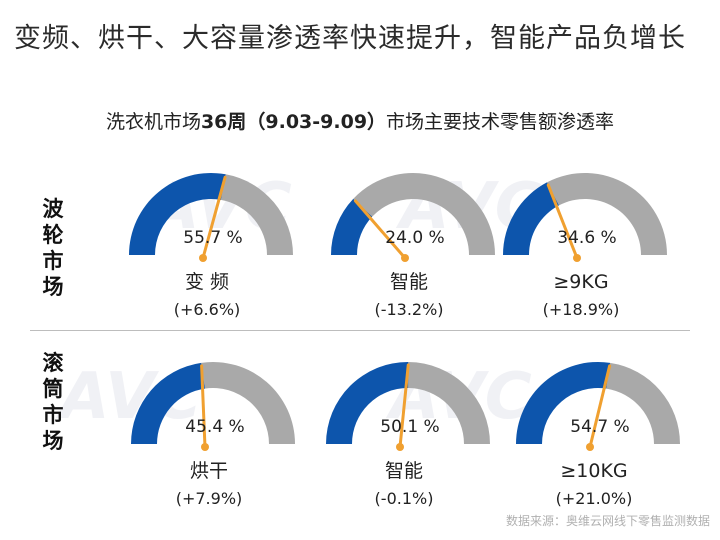  Describe the element at coordinates (580, 282) in the screenshot. I see `gauge-name-label: ≥9KG` at that location.